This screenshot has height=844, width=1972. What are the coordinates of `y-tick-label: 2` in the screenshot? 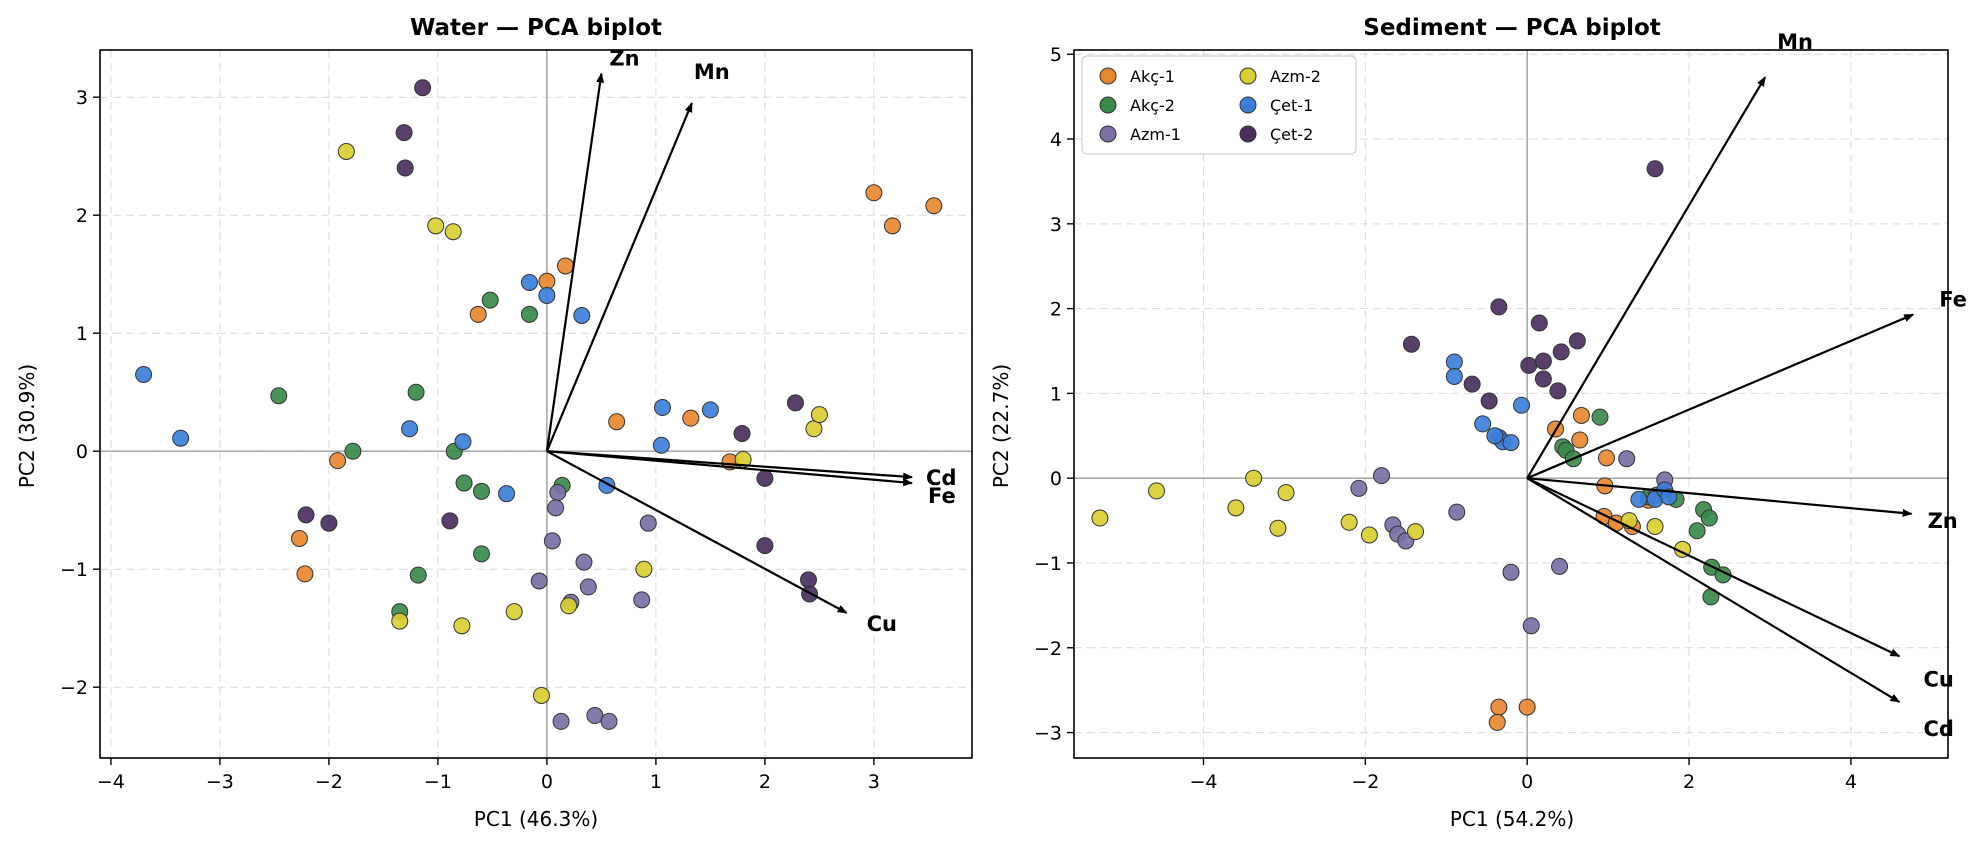 It's located at (82, 216).